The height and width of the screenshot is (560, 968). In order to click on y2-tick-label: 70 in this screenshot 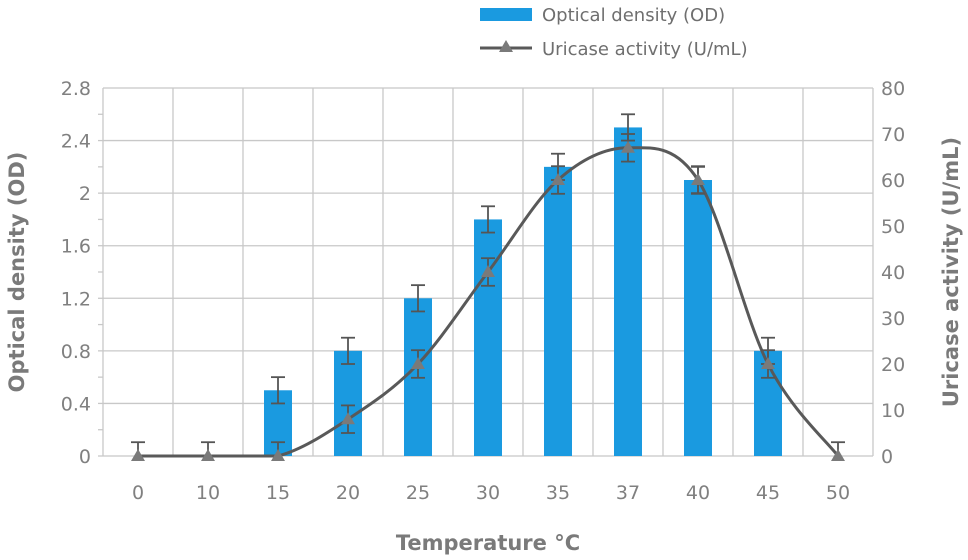, I will do `click(893, 135)`.